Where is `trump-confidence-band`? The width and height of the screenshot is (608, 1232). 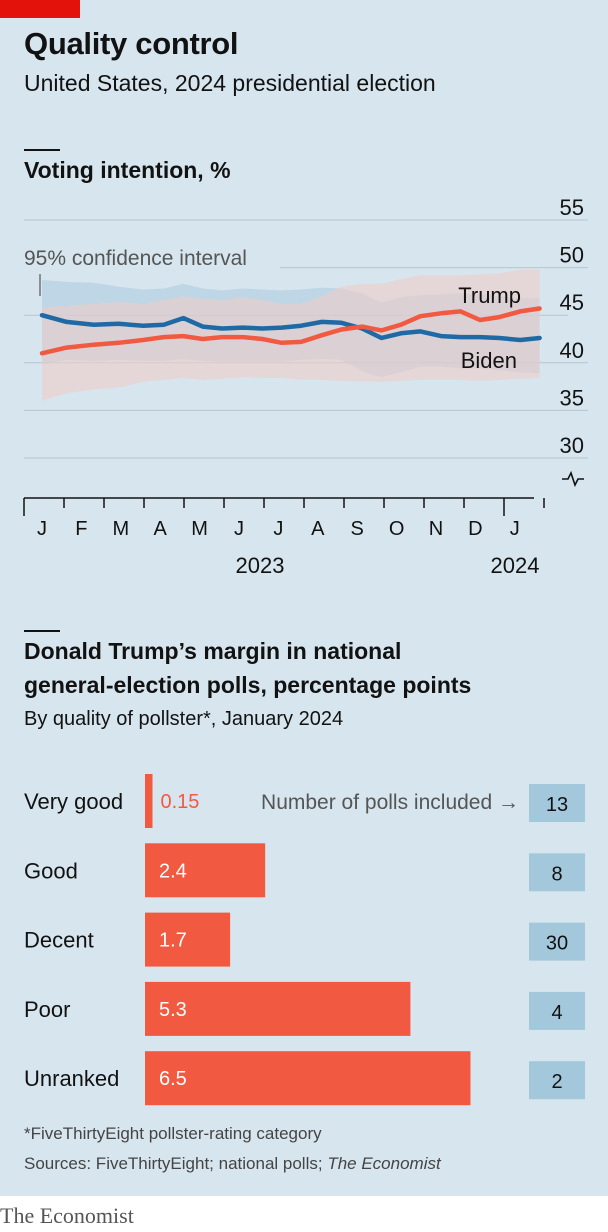
trump-confidence-band is located at coordinates (291, 335).